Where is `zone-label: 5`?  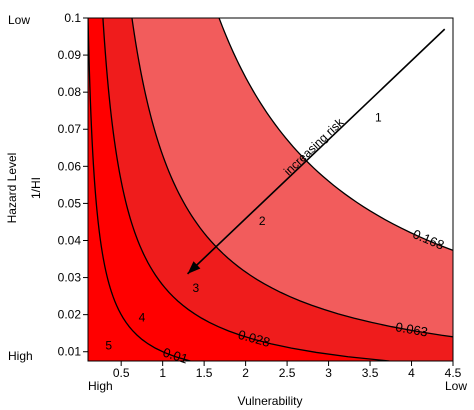
zone-label: 5 is located at coordinates (108, 345).